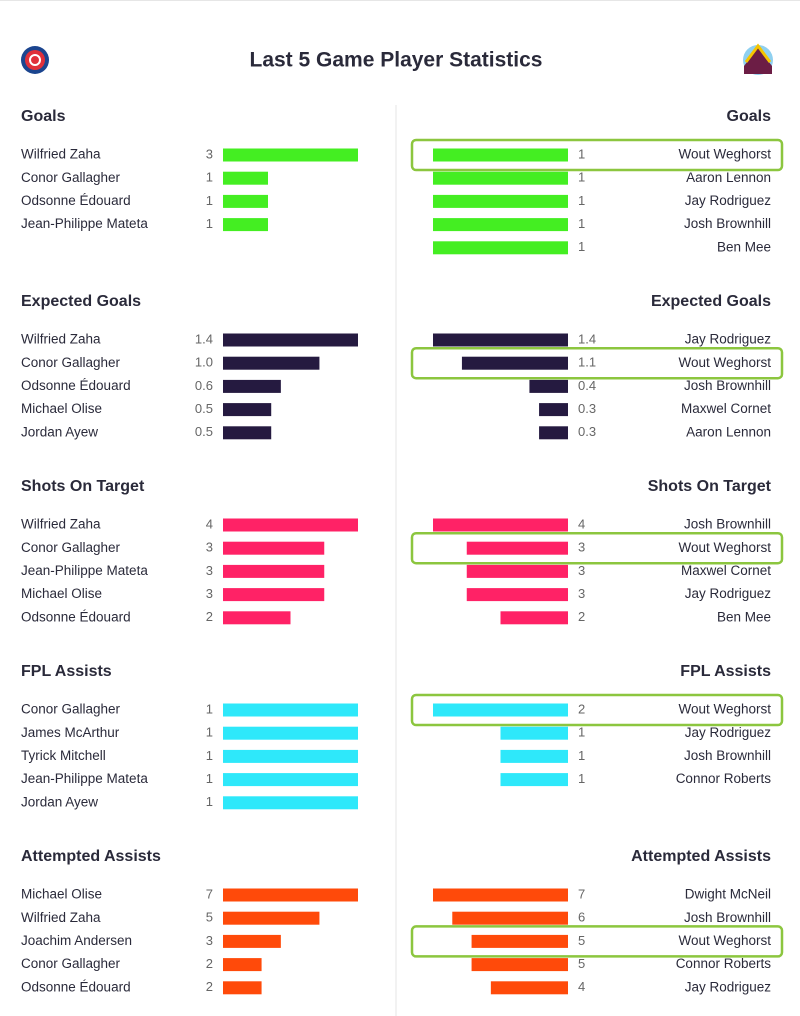 The image size is (800, 1016). Describe the element at coordinates (63, 755) in the screenshot. I see `player-name: Tyrick Mitchell` at that location.